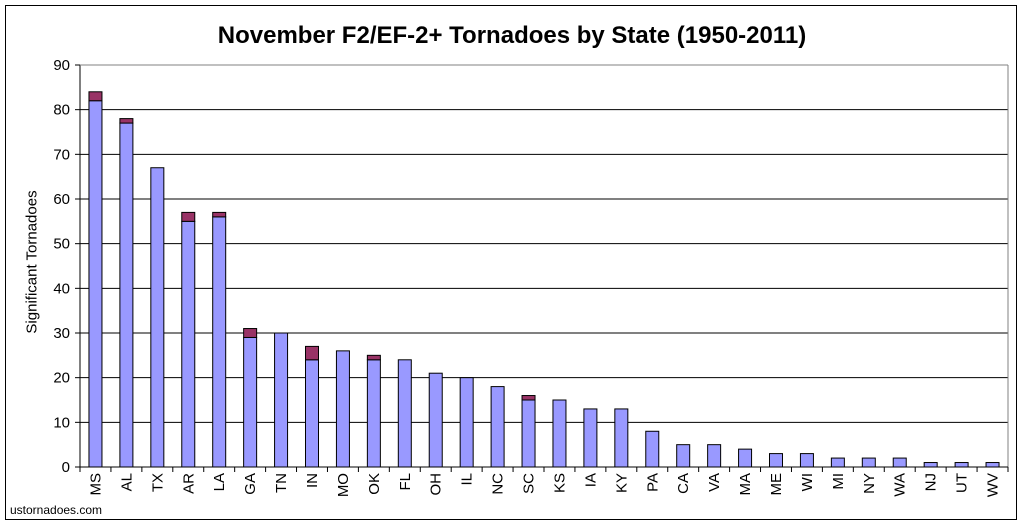 This screenshot has width=1024, height=526. Describe the element at coordinates (838, 481) in the screenshot. I see `x-tick-label-mi: MI` at that location.